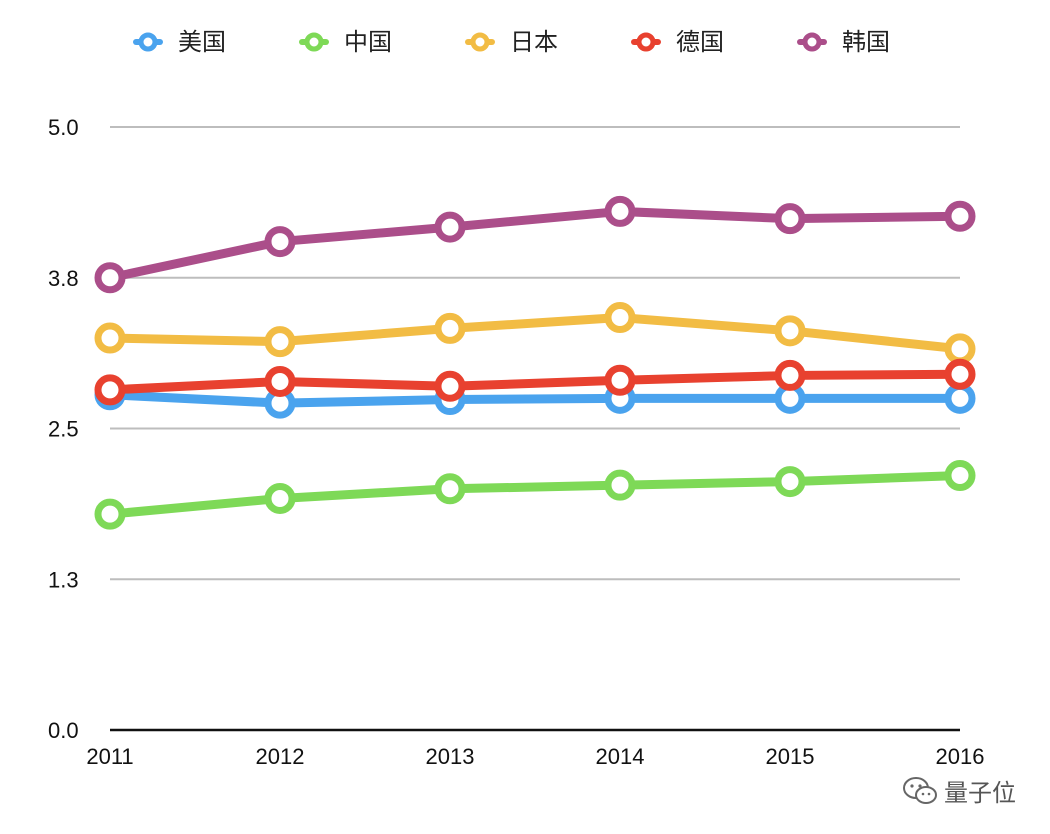 The width and height of the screenshot is (1050, 834). What do you see at coordinates (920, 790) in the screenshot?
I see `wechat-icon` at bounding box center [920, 790].